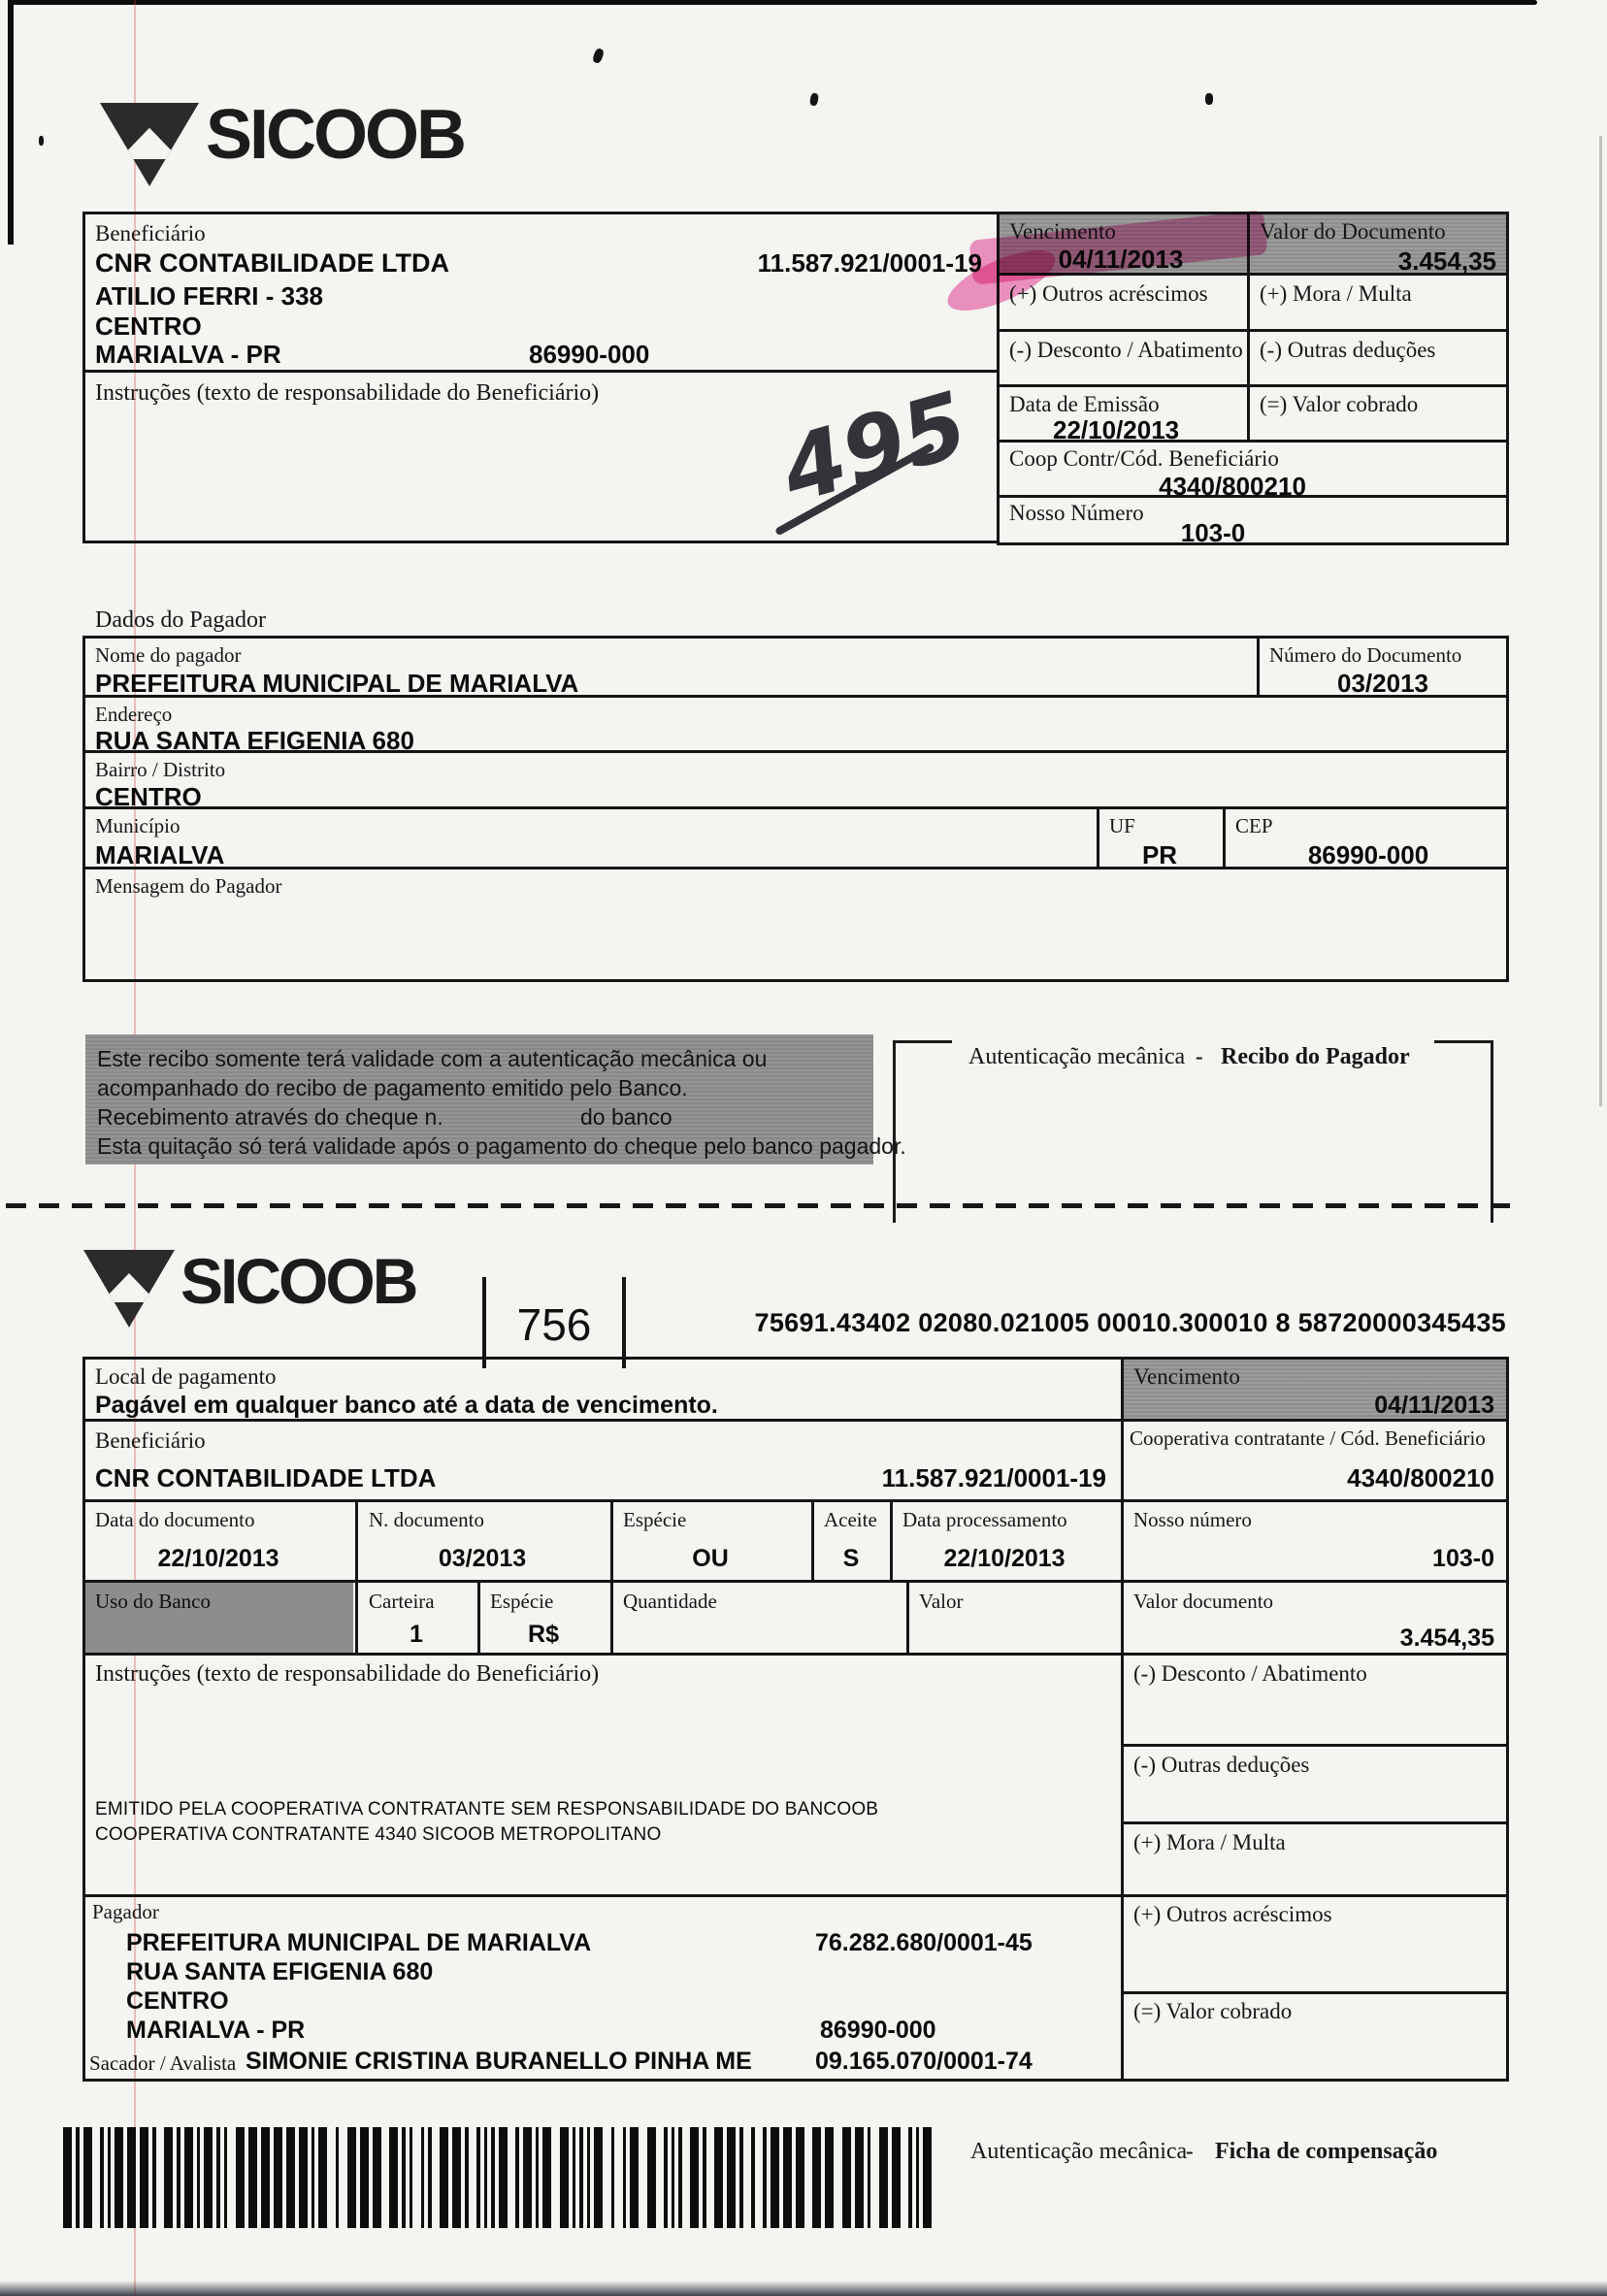 This screenshot has width=1607, height=2296. Describe the element at coordinates (942, 1601) in the screenshot. I see `valor-label: Valor` at that location.